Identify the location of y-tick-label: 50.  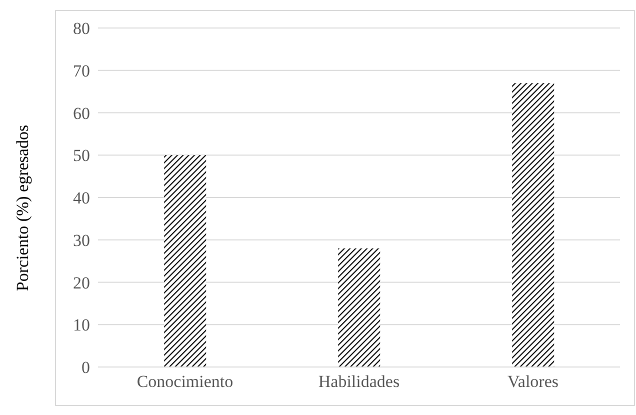
(81, 156).